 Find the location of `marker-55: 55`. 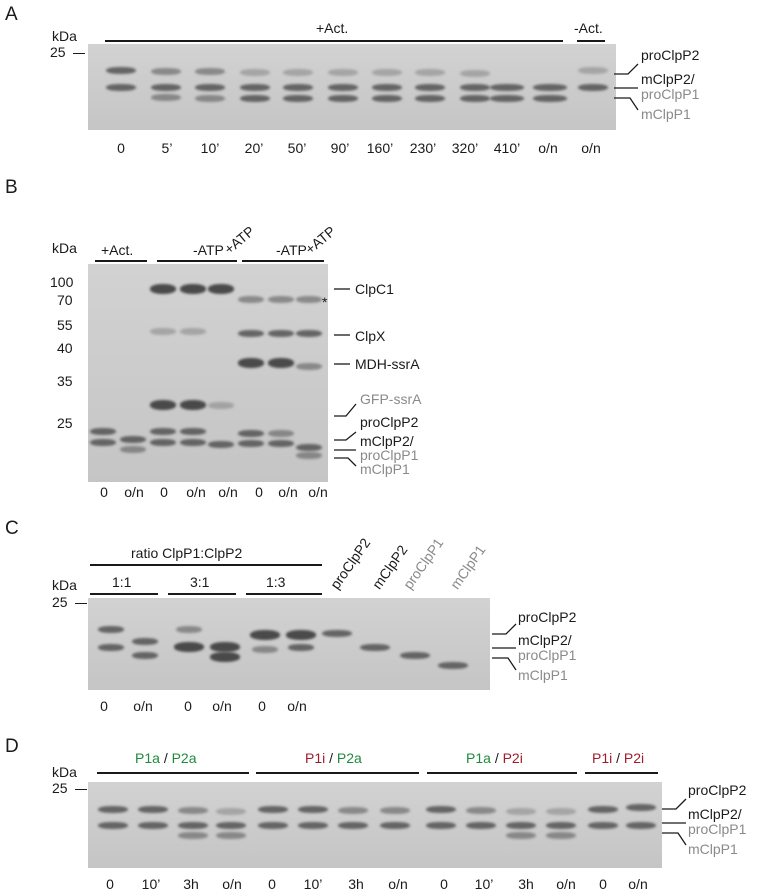

marker-55: 55 is located at coordinates (65, 325).